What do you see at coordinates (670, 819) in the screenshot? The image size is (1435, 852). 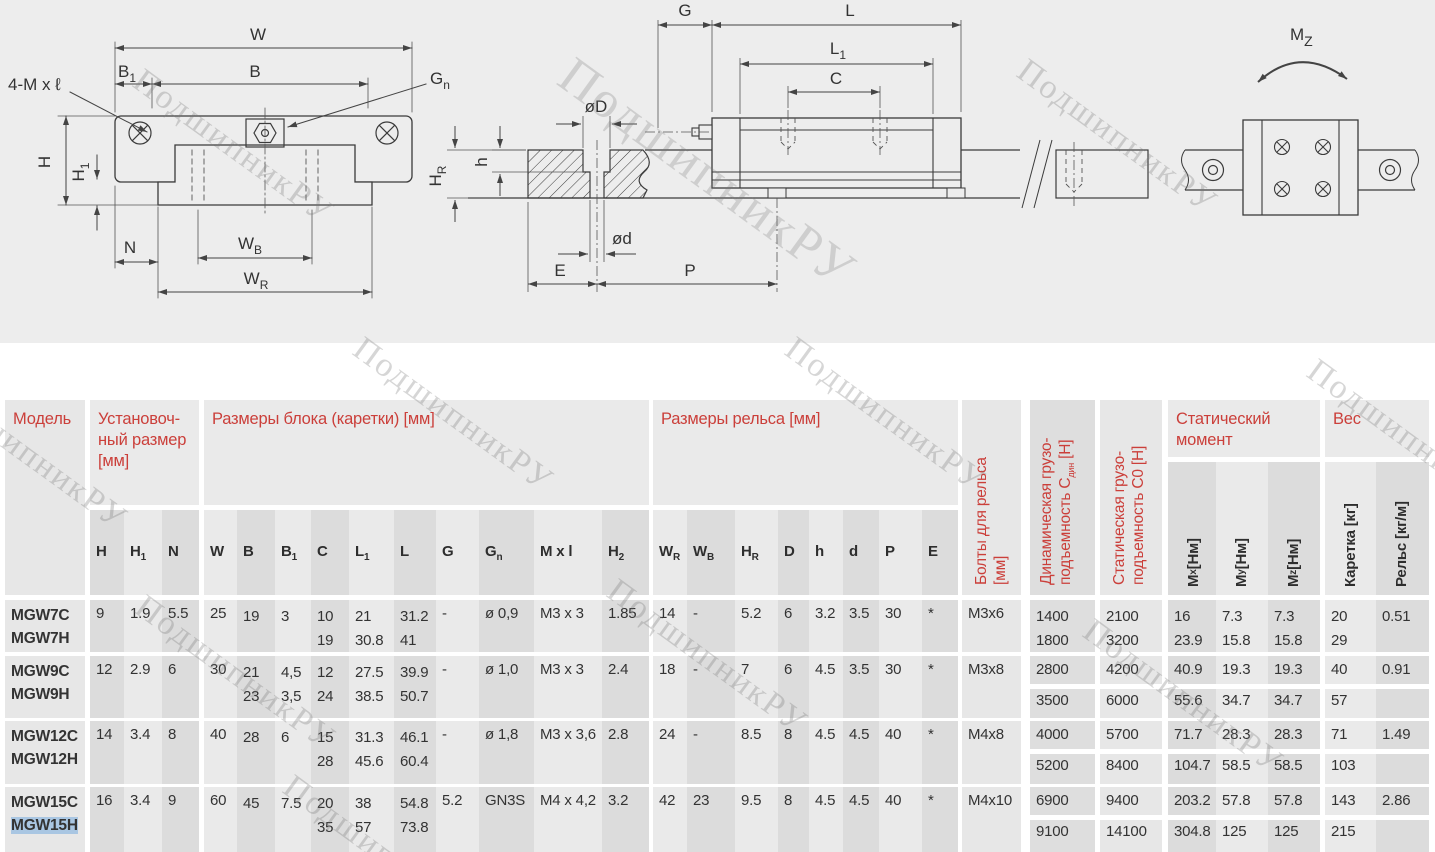 I see `table-cell: 42` at bounding box center [670, 819].